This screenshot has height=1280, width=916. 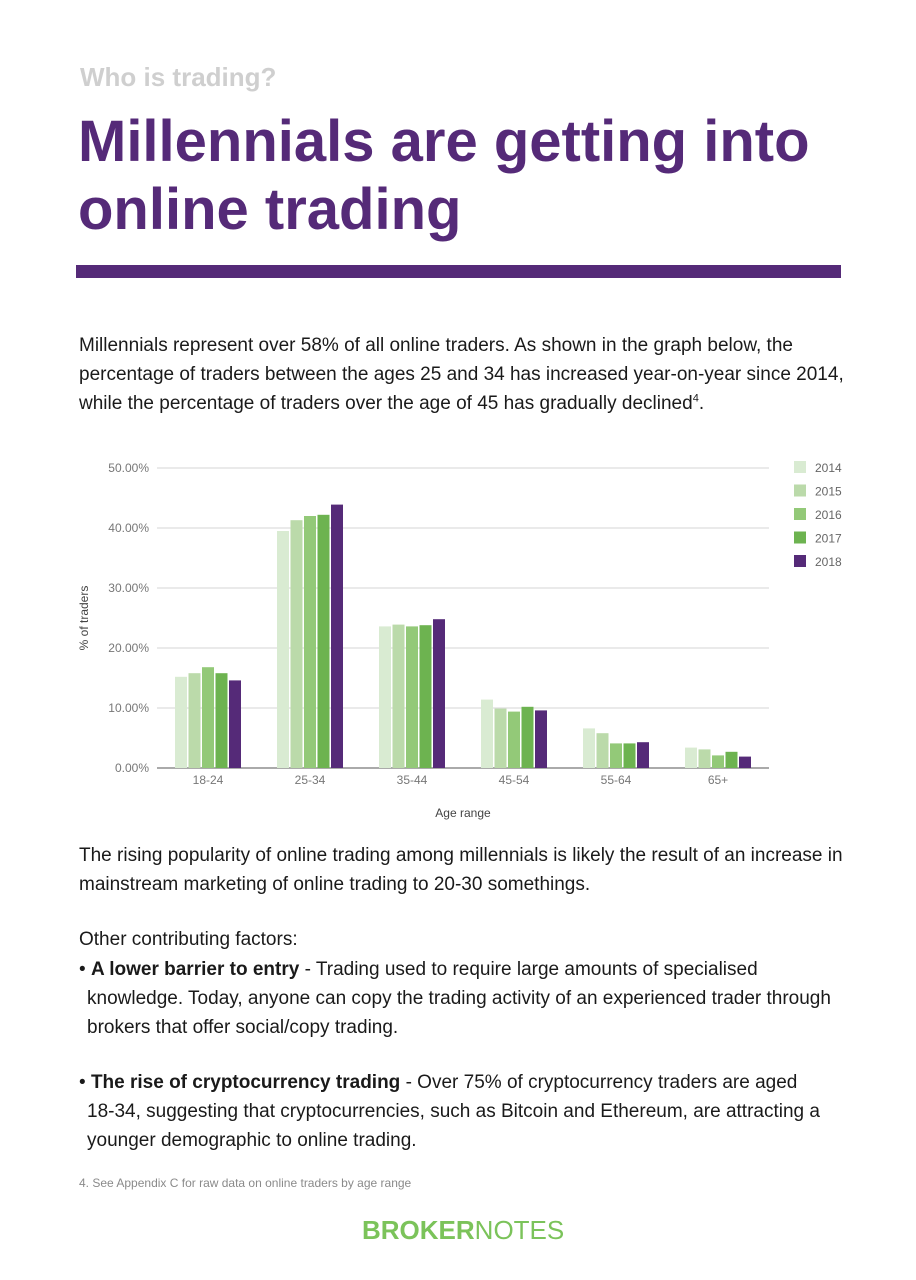 I want to click on factors-label: Other contributing factors:, so click(x=188, y=939).